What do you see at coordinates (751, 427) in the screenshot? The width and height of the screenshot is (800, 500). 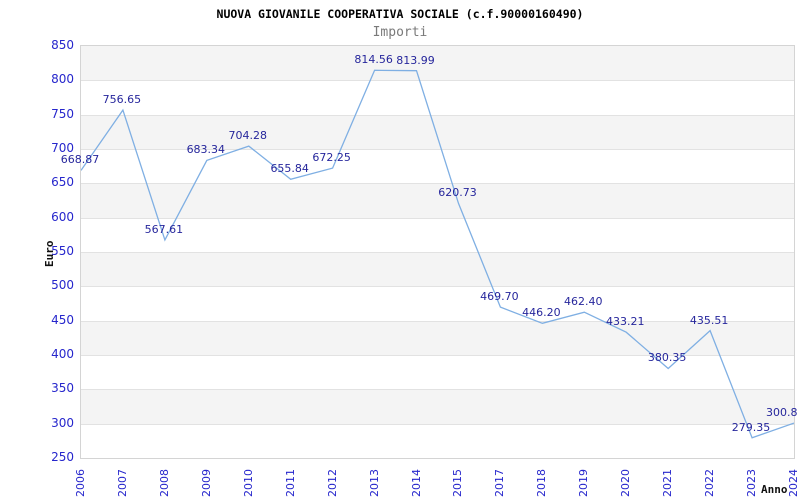 I see `data-label: 279.35` at bounding box center [751, 427].